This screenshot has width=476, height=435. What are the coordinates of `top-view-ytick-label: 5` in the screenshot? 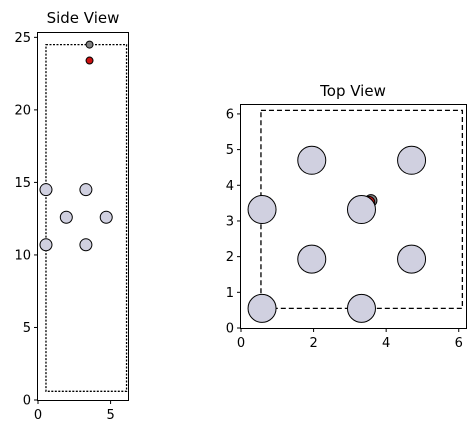 It's located at (230, 150).